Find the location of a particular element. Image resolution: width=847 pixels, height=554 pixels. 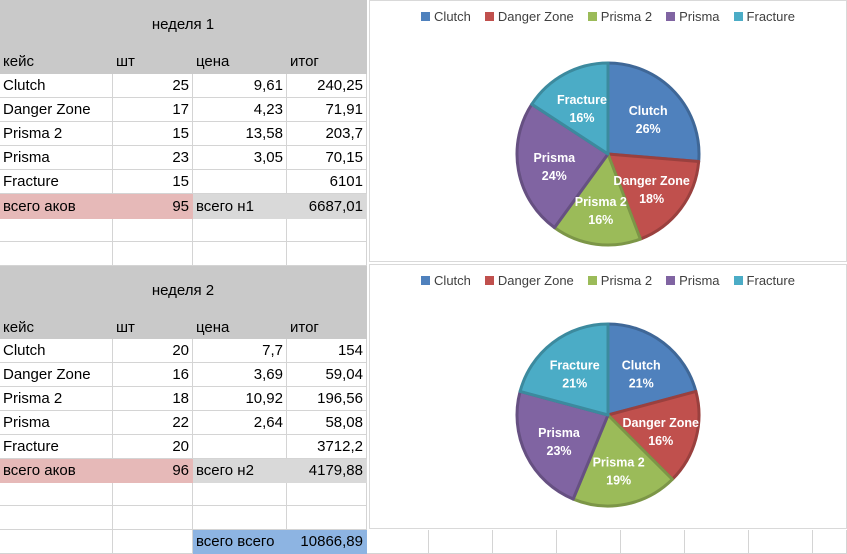

table-cell: 16 is located at coordinates (153, 375).